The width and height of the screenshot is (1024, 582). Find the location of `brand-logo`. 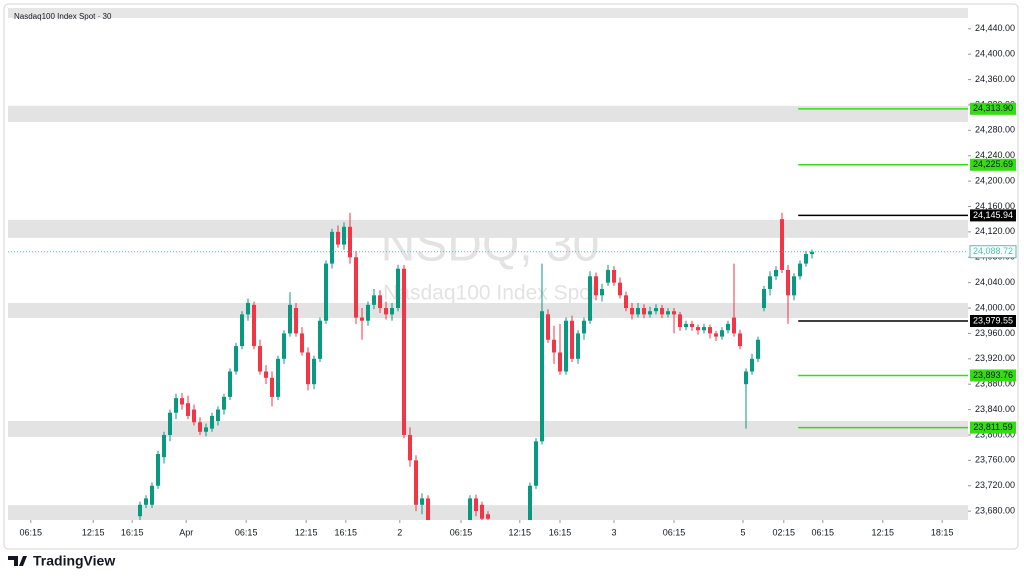

brand-logo is located at coordinates (17, 561).